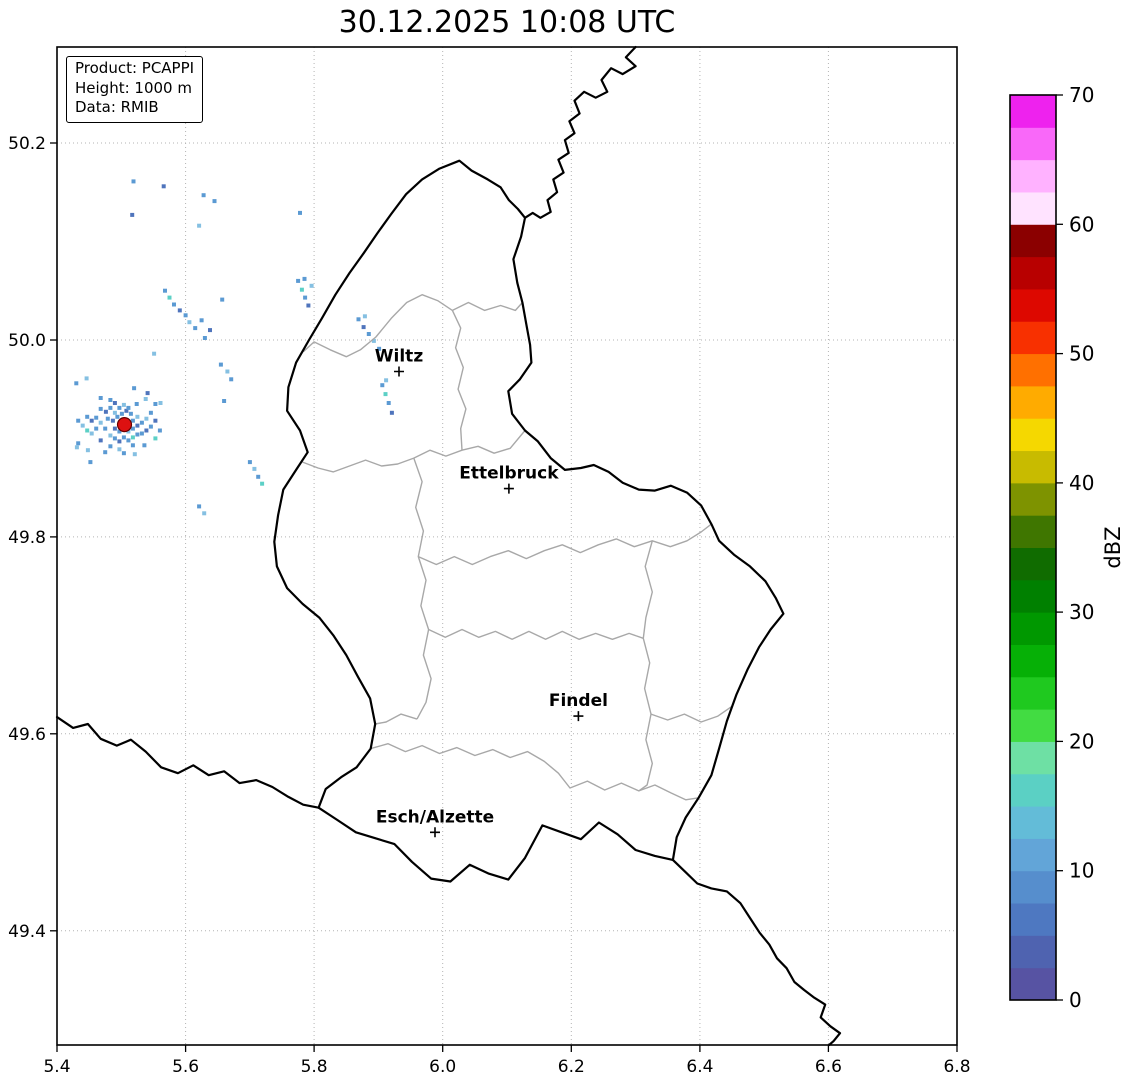  What do you see at coordinates (442, 1067) in the screenshot?
I see `x-axis-tick-label: 6.0` at bounding box center [442, 1067].